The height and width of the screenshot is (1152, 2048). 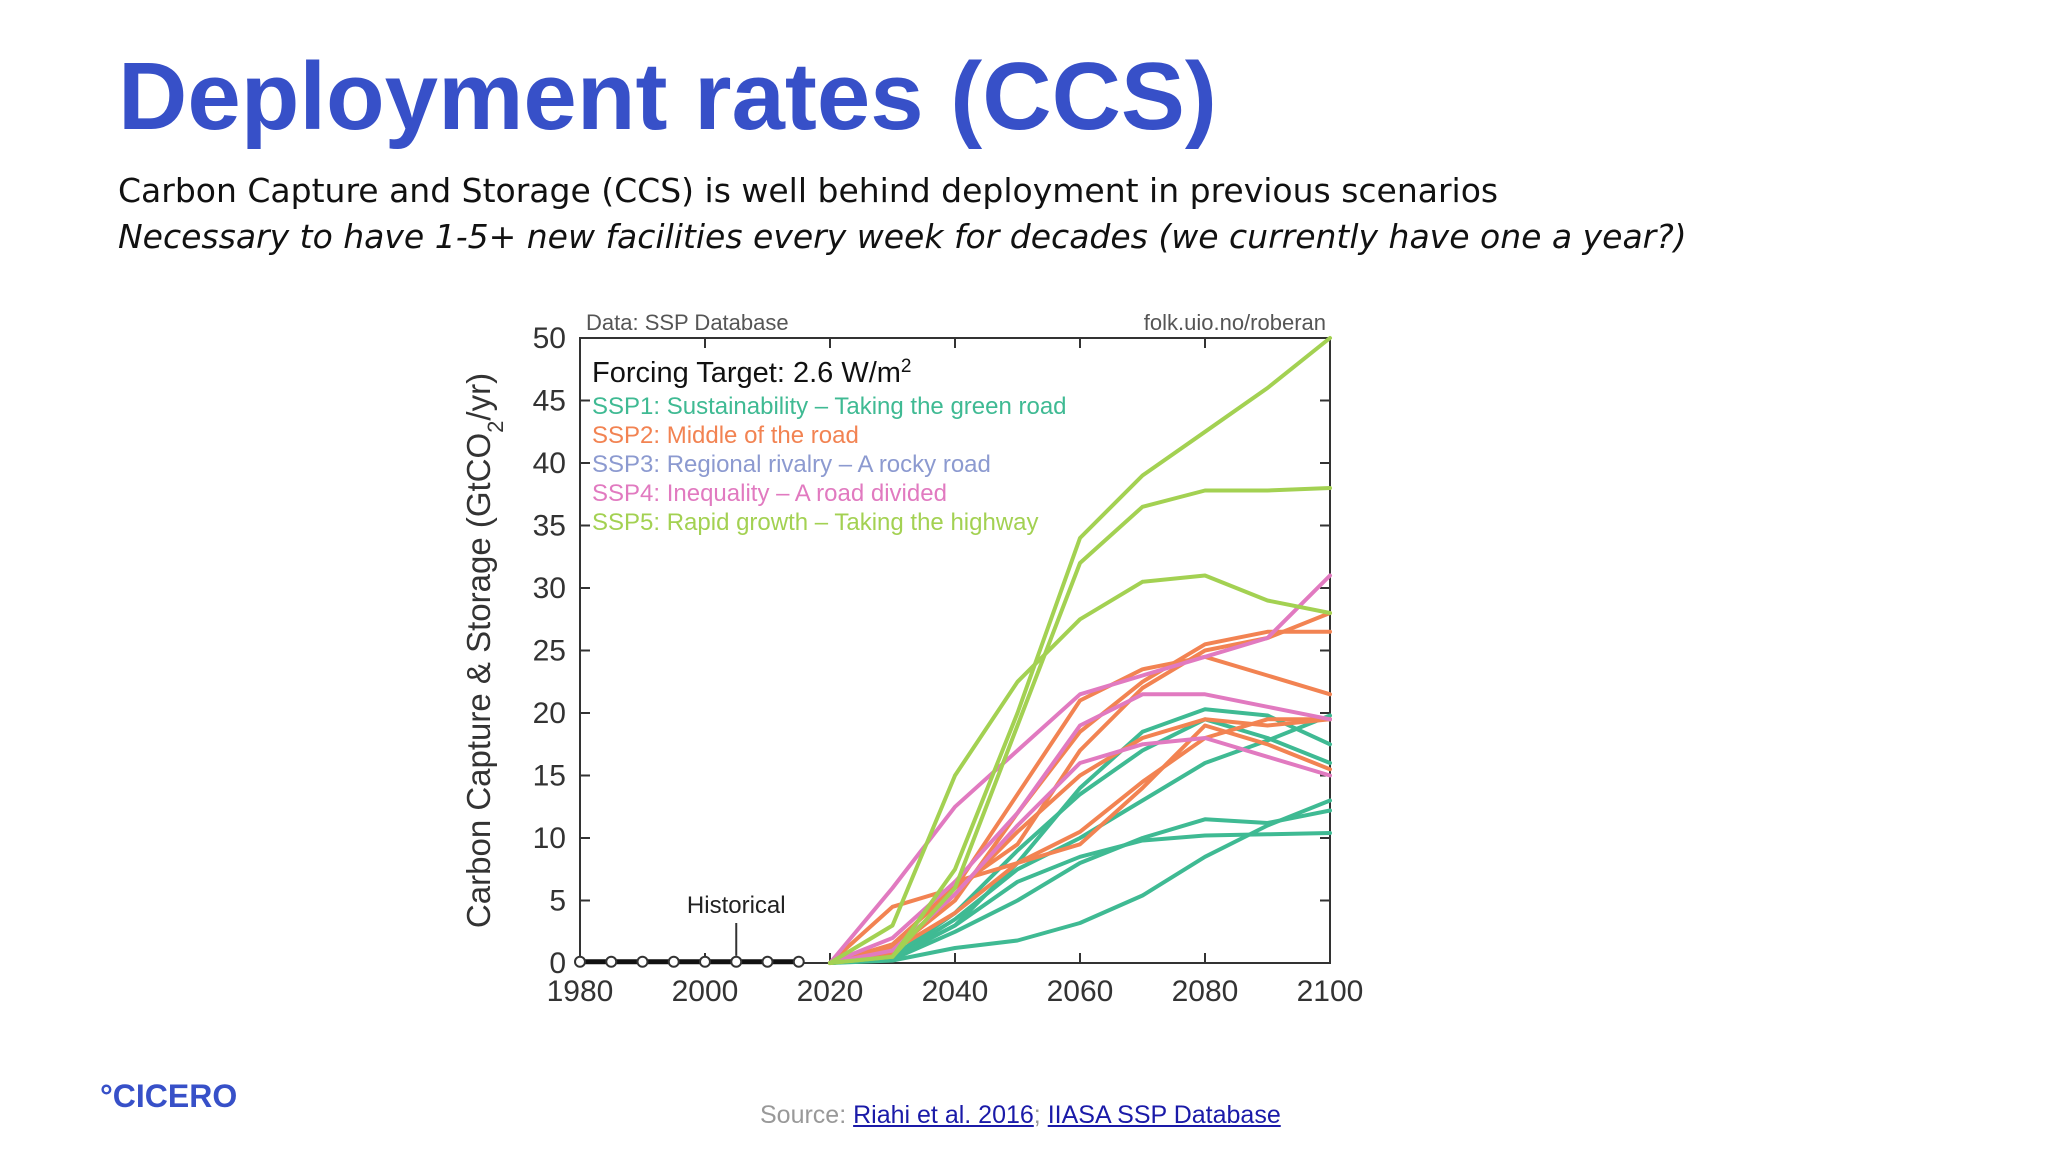 What do you see at coordinates (1164, 1115) in the screenshot?
I see `iiasa-link: IIASA SSP Database` at bounding box center [1164, 1115].